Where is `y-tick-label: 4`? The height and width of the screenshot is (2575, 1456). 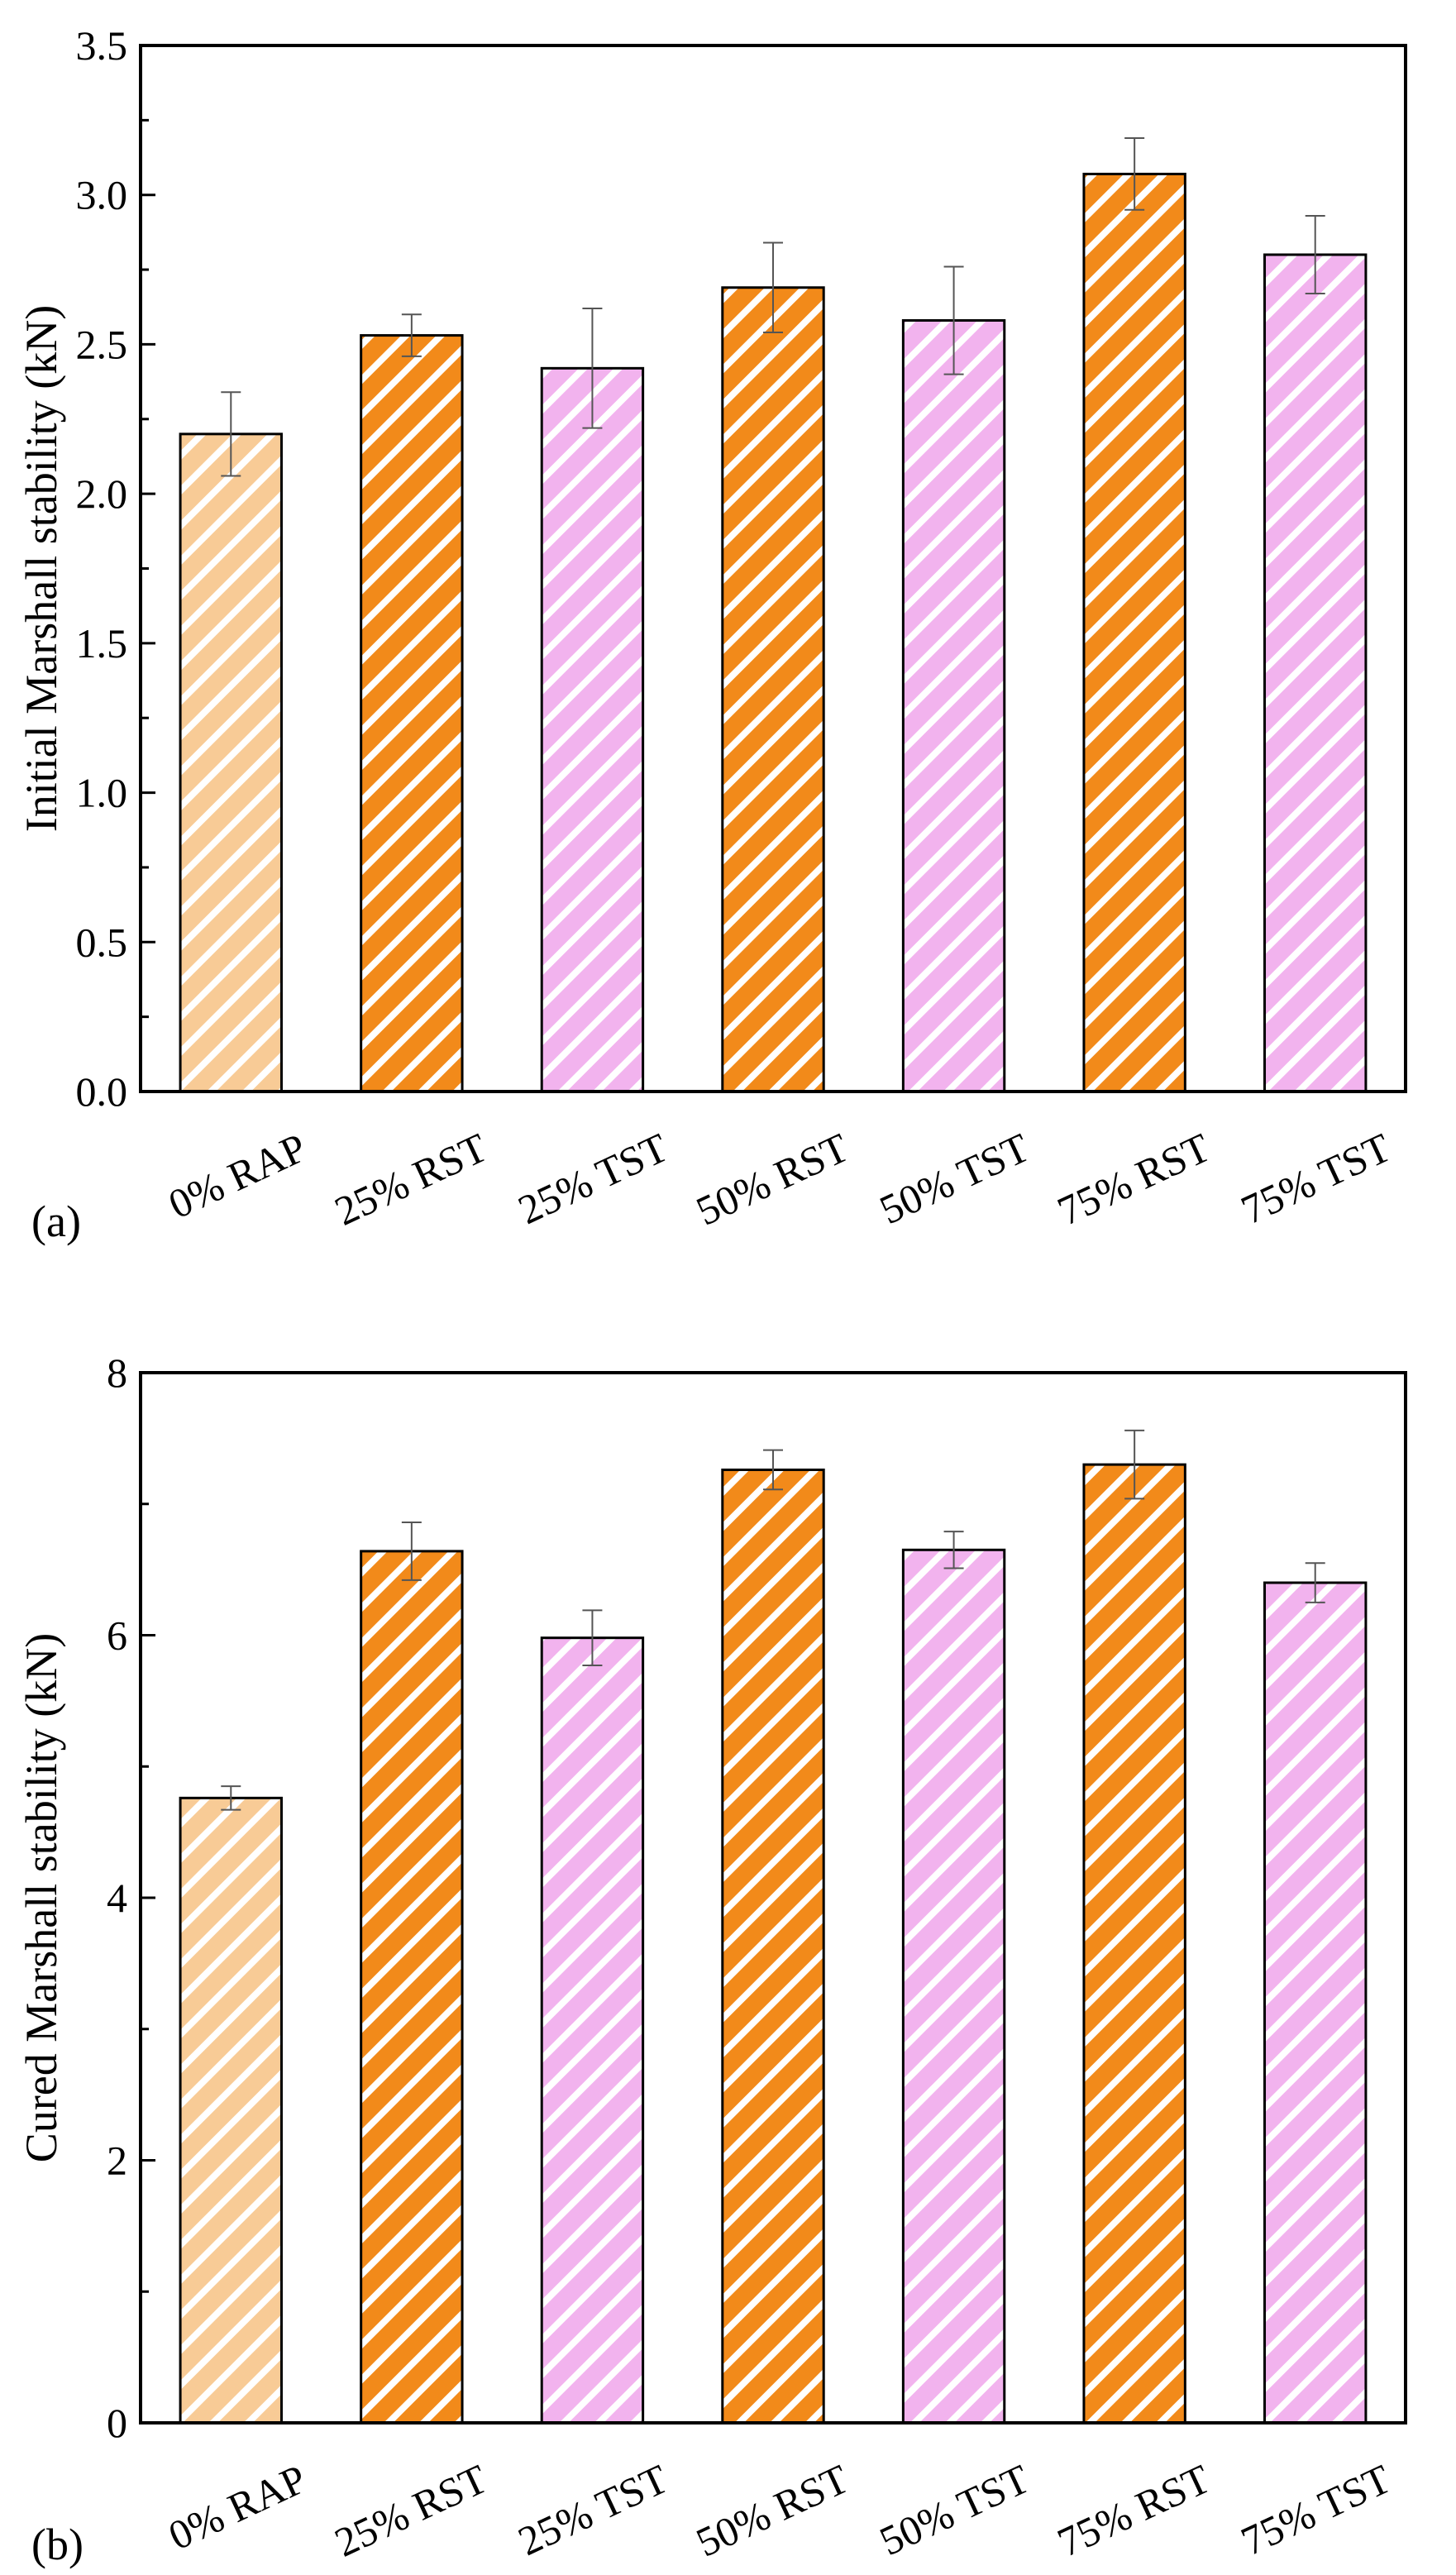 y-tick-label: 4 is located at coordinates (117, 1898).